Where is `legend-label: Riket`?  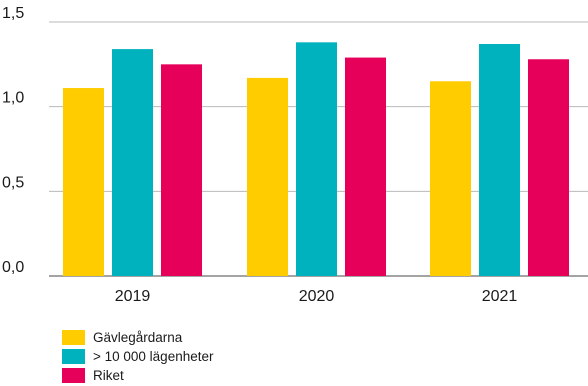
legend-label: Riket is located at coordinates (108, 375).